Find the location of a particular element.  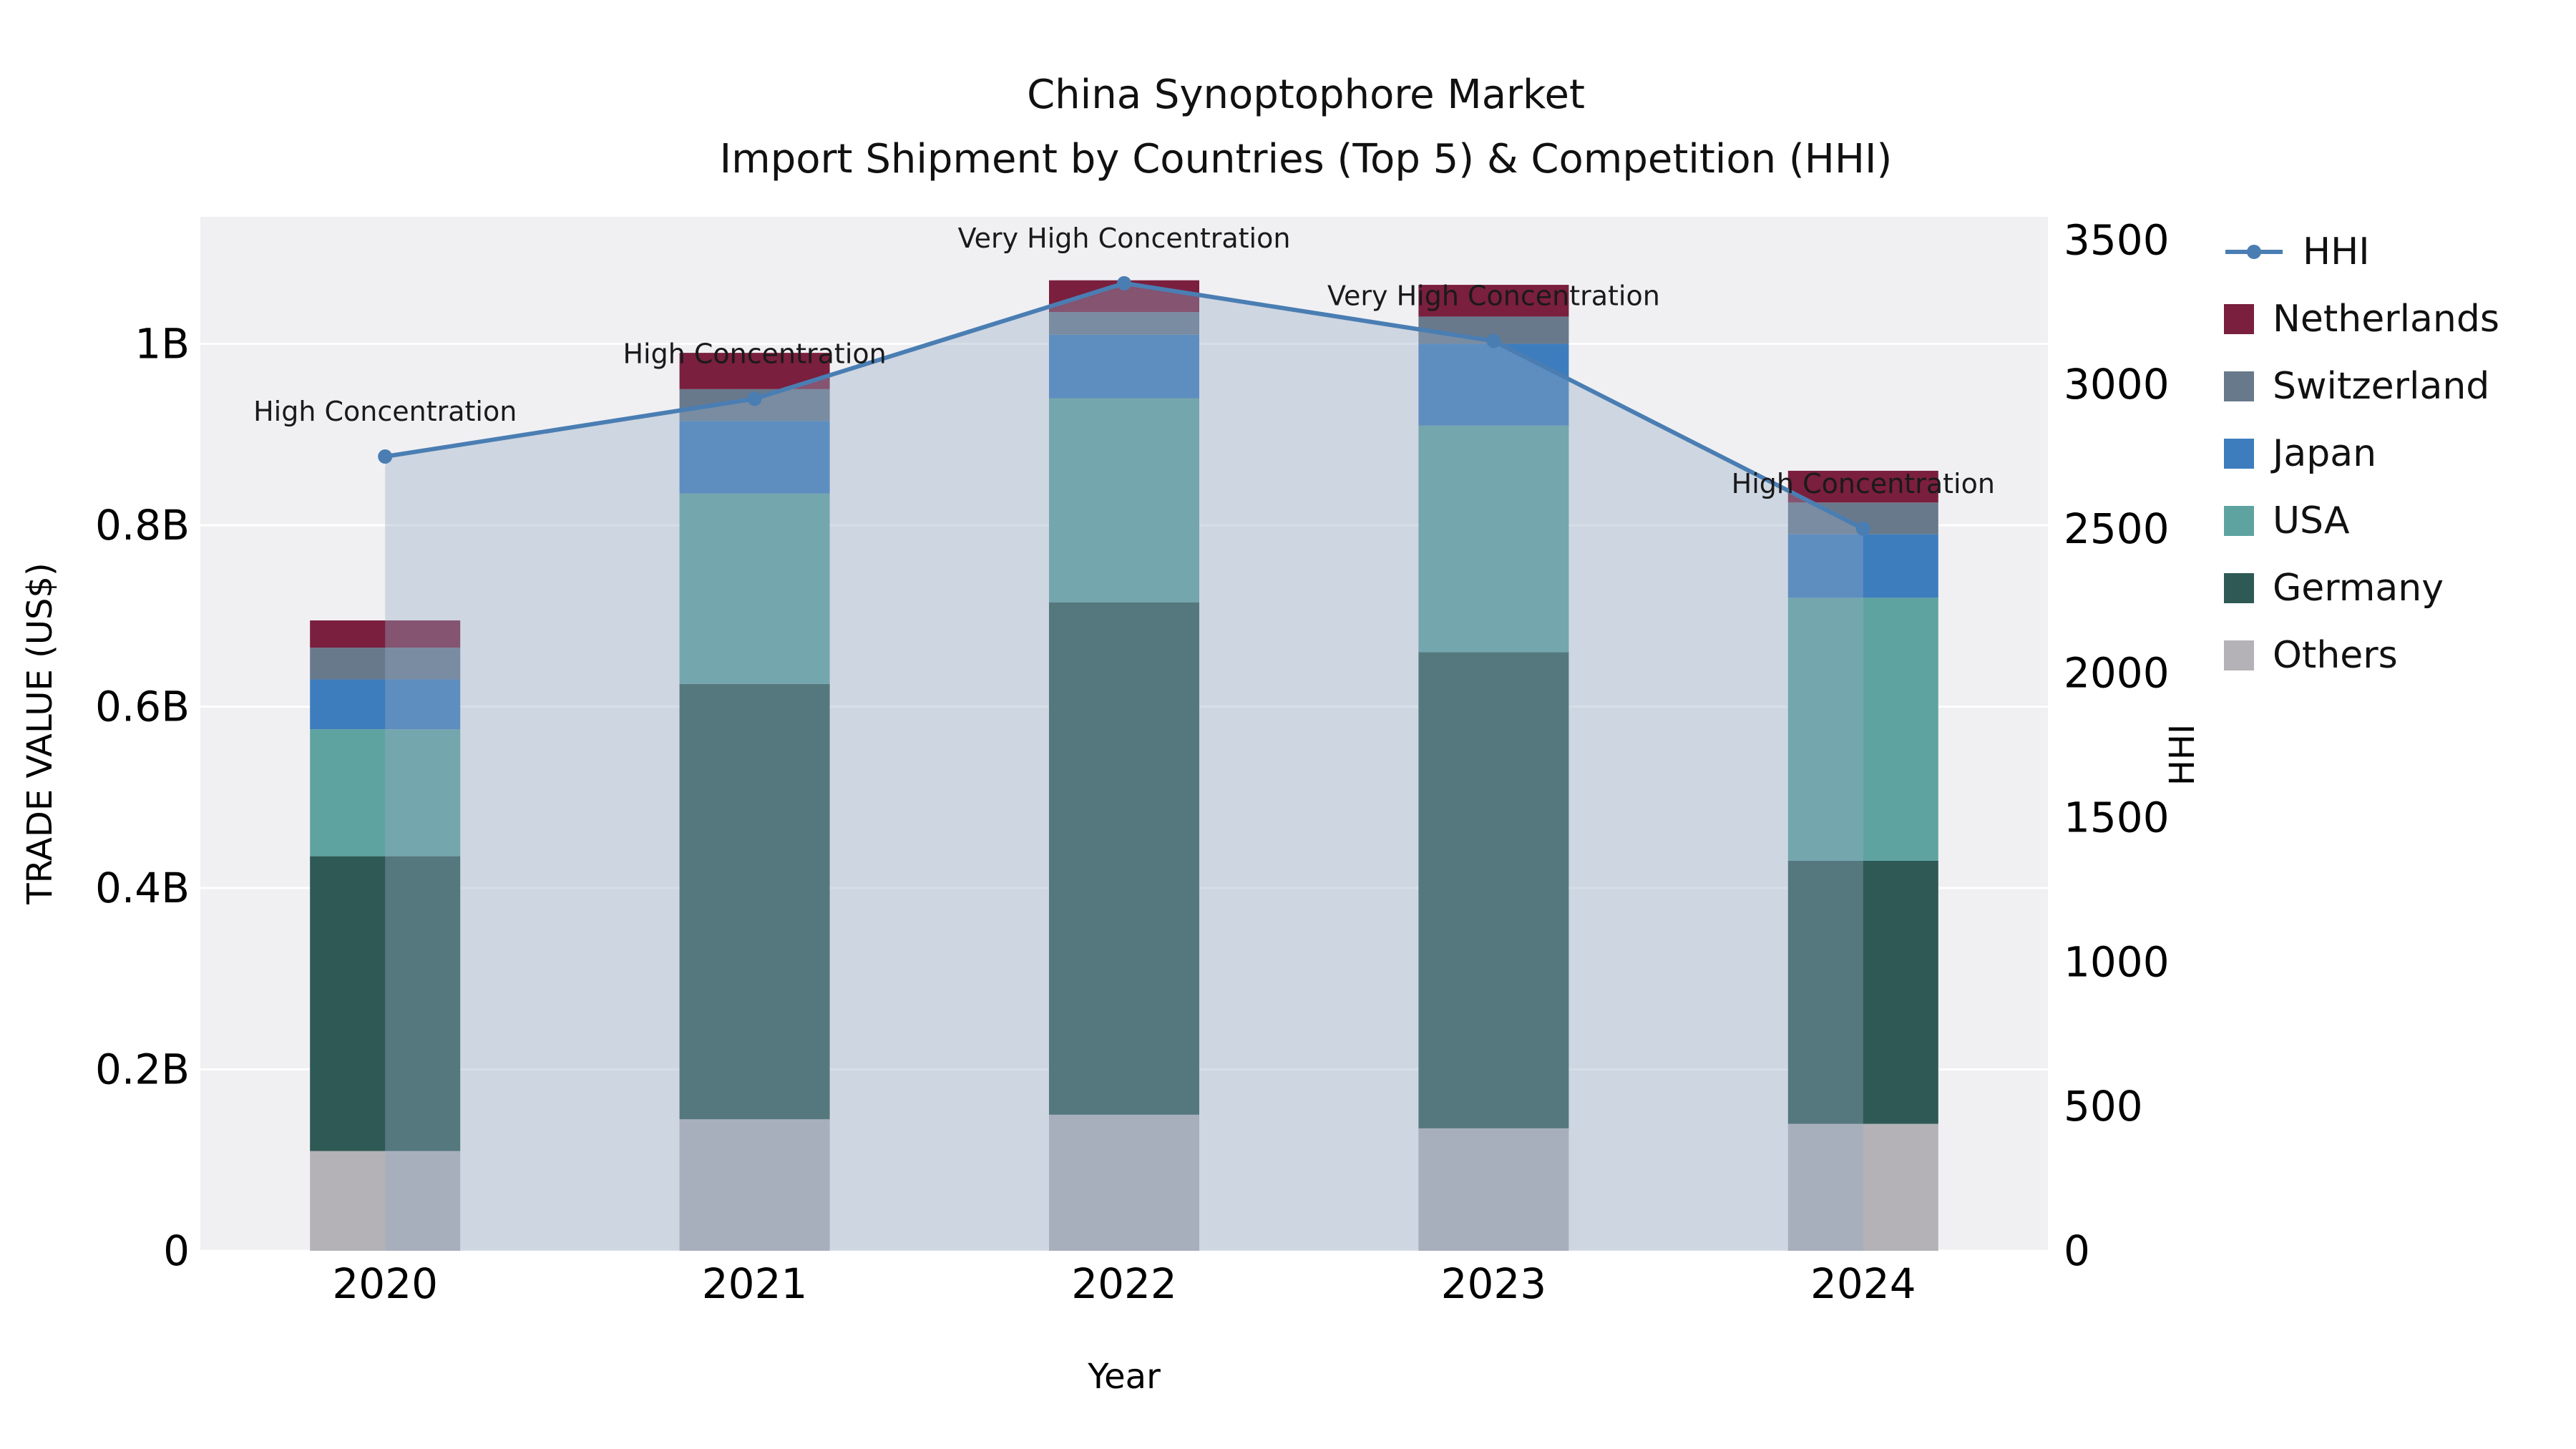

y2-tick-label: 2500 is located at coordinates (2117, 528).